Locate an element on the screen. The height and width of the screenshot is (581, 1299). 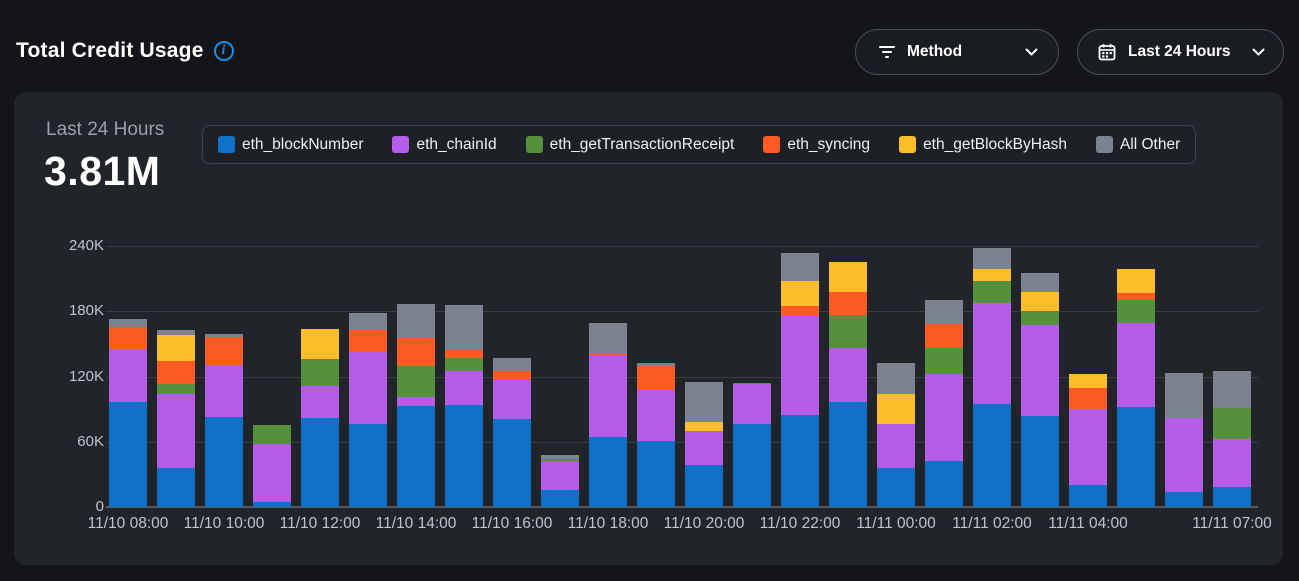
legend-item-all-other: All Other is located at coordinates (1138, 144).